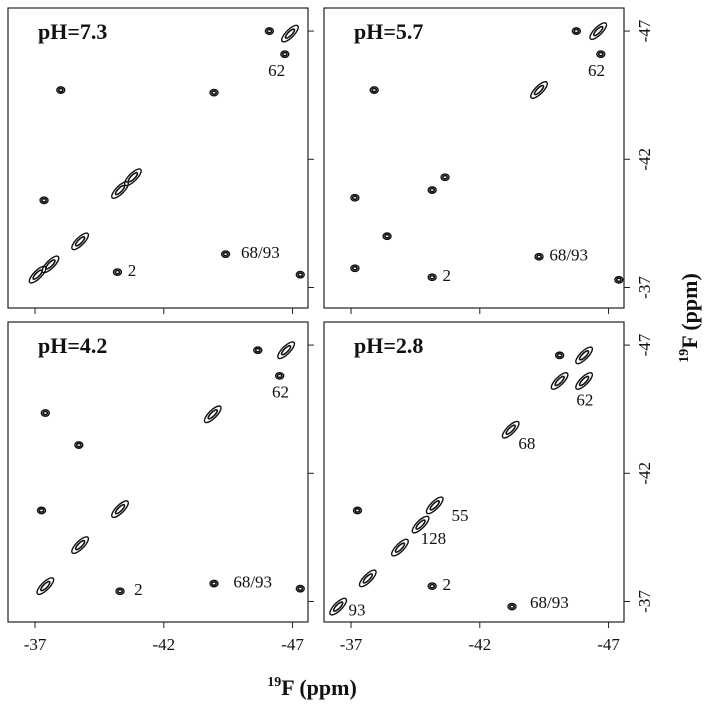 Image resolution: width=712 pixels, height=709 pixels. I want to click on panel-title: pH=7.3, so click(72, 31).